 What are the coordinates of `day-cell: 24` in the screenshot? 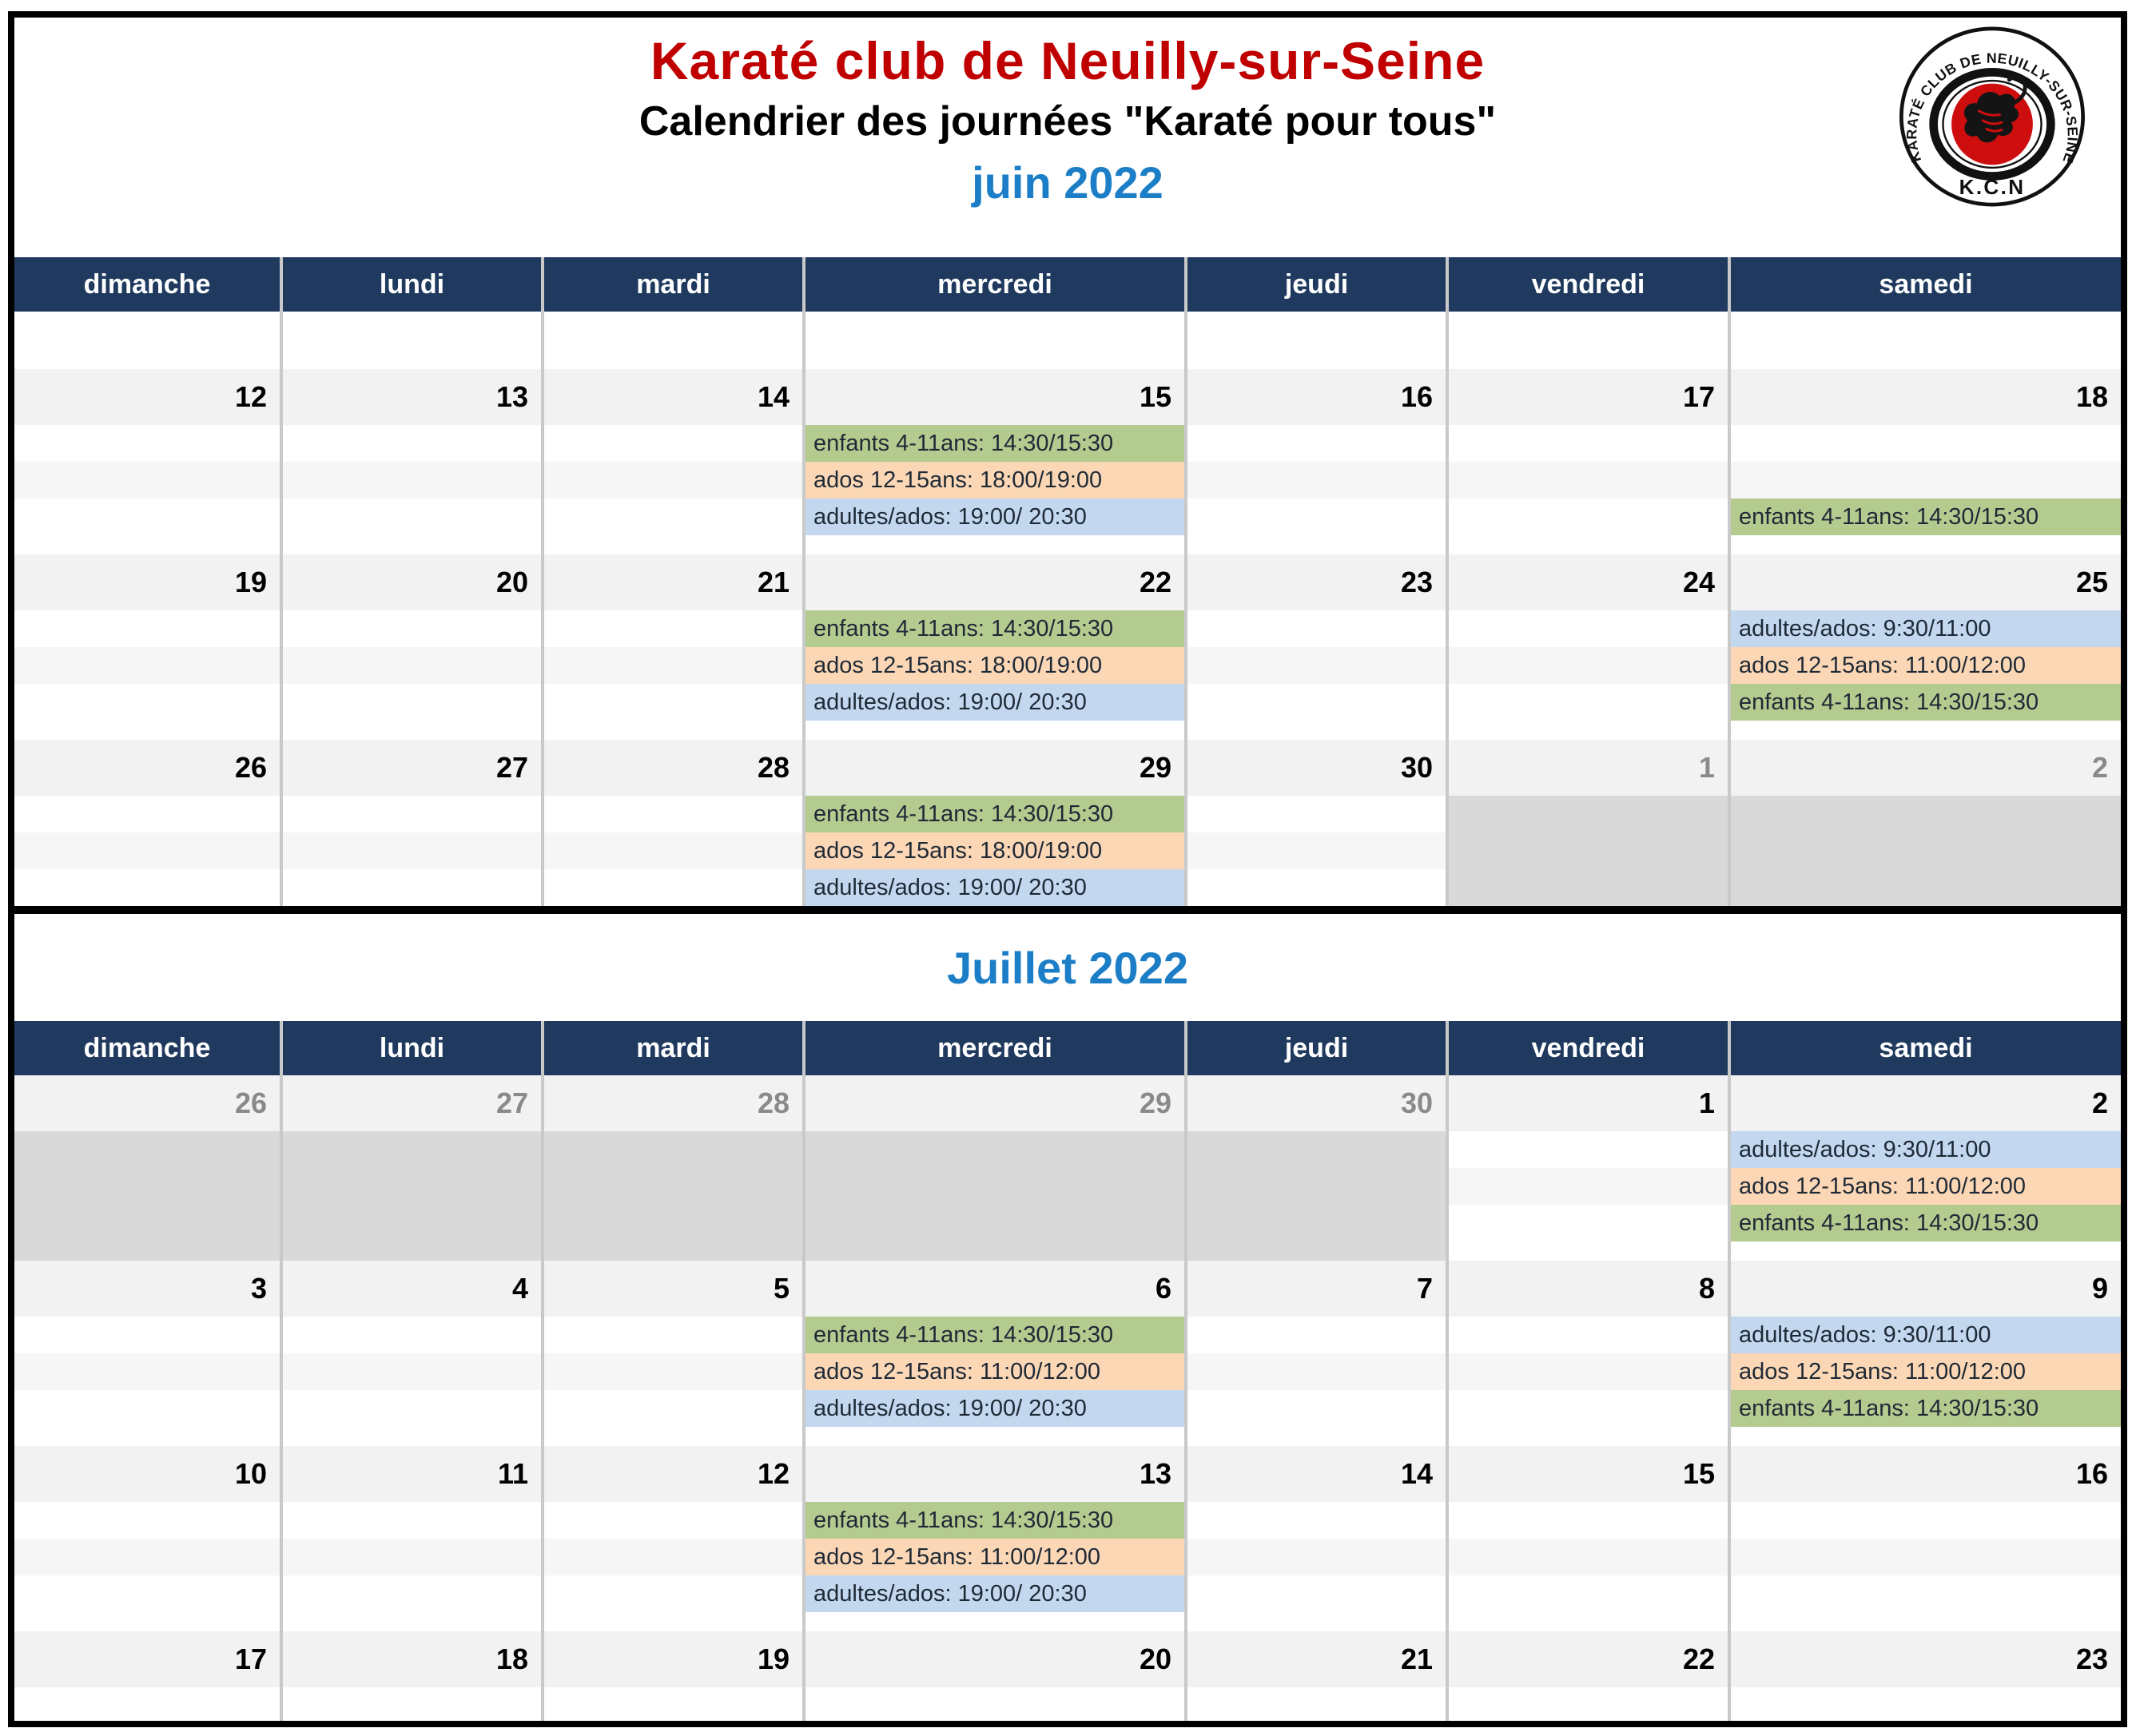 It's located at (1590, 647).